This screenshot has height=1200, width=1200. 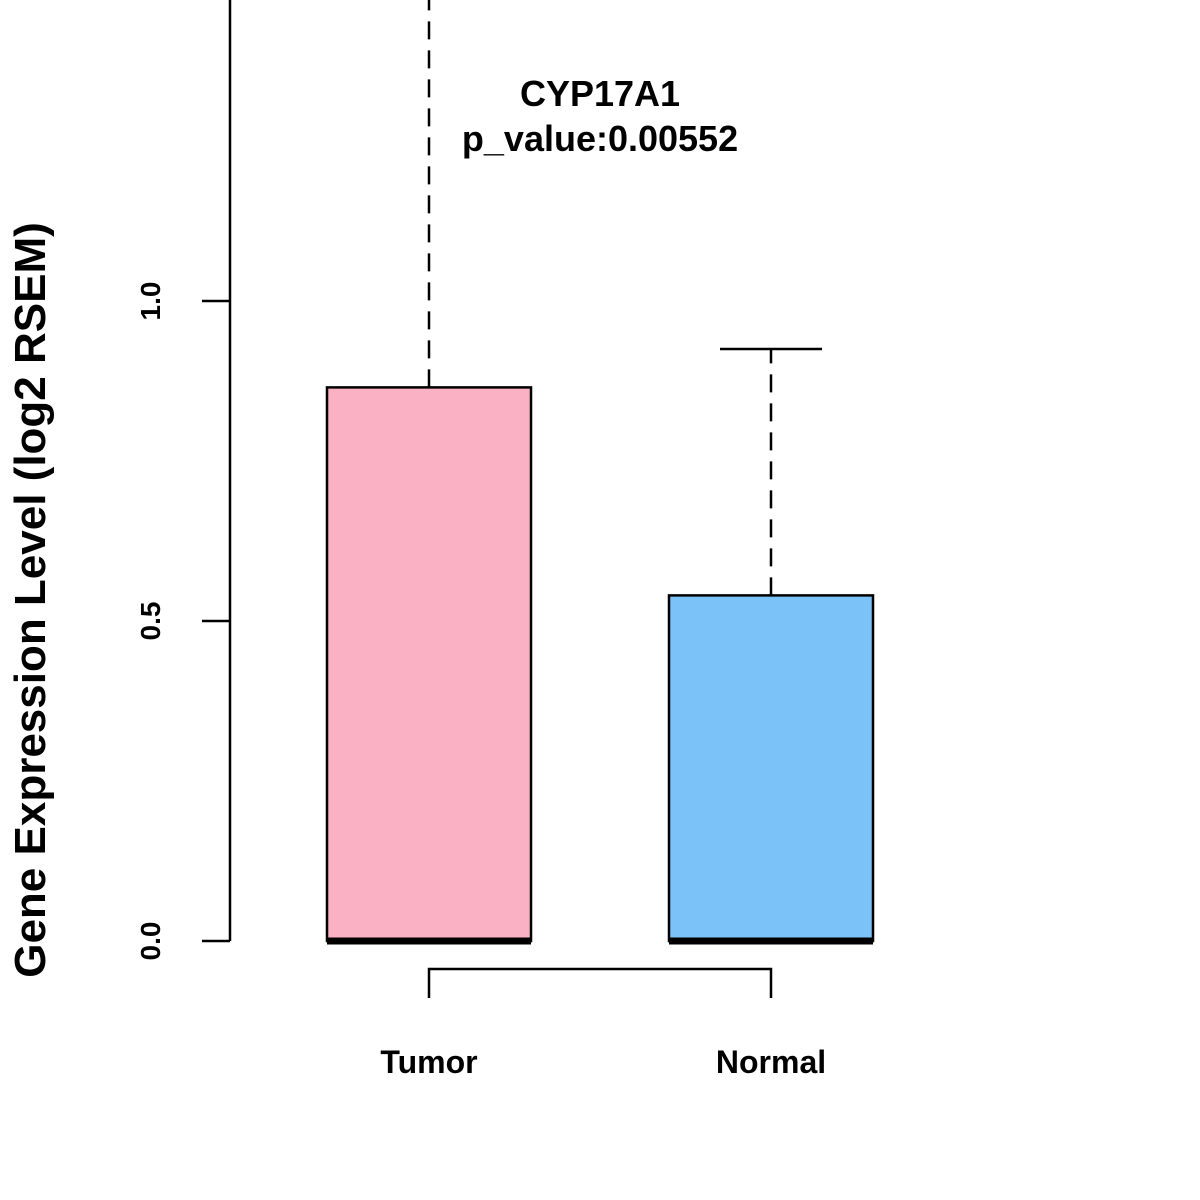 I want to click on y-tick-label: 0.5, so click(x=150, y=621).